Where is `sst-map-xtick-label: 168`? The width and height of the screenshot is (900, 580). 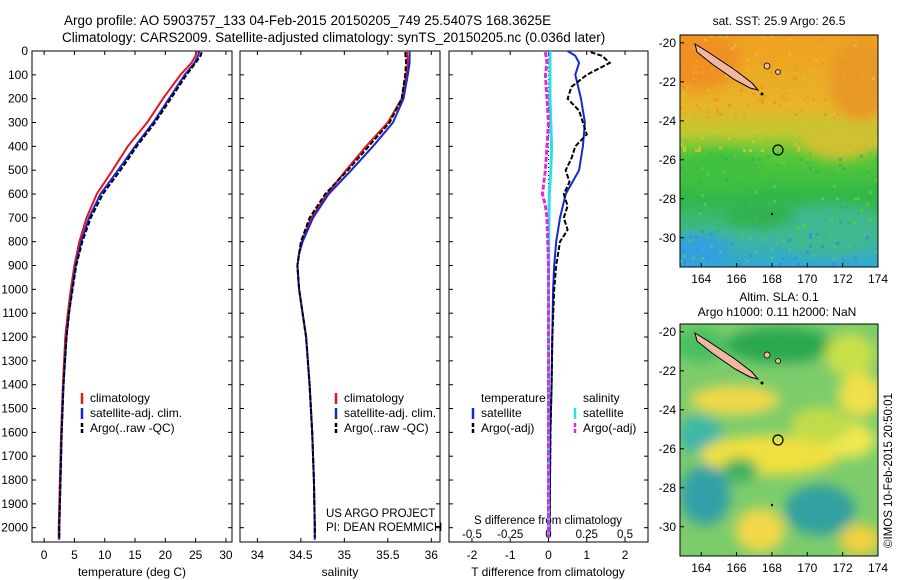 sst-map-xtick-label: 168 is located at coordinates (772, 279).